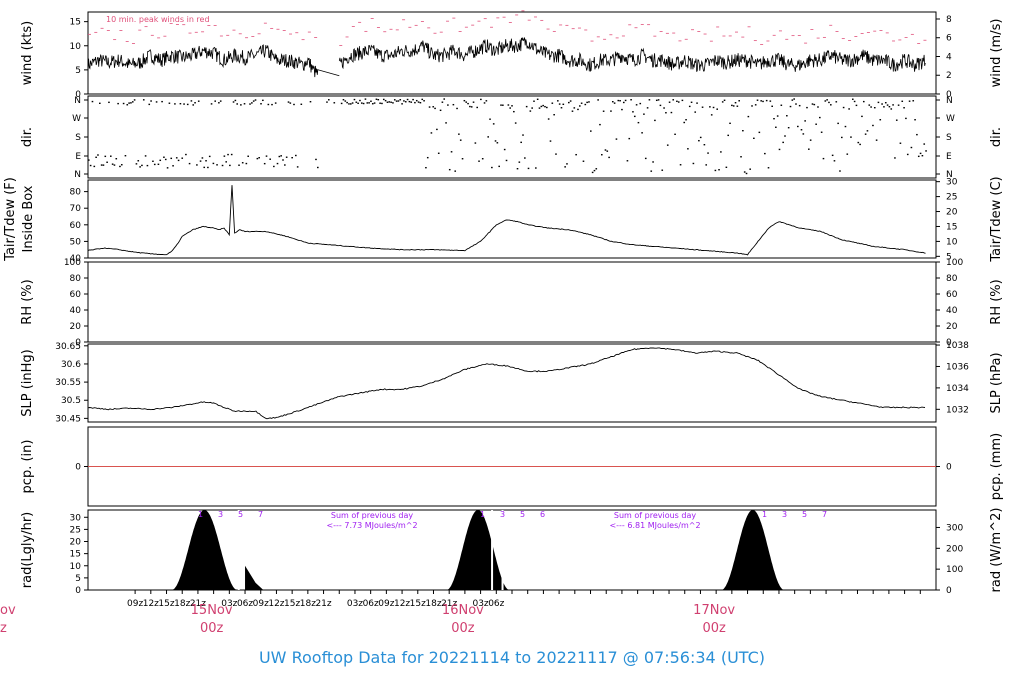  I want to click on slp-ytick-label: 30.55, so click(68, 383).